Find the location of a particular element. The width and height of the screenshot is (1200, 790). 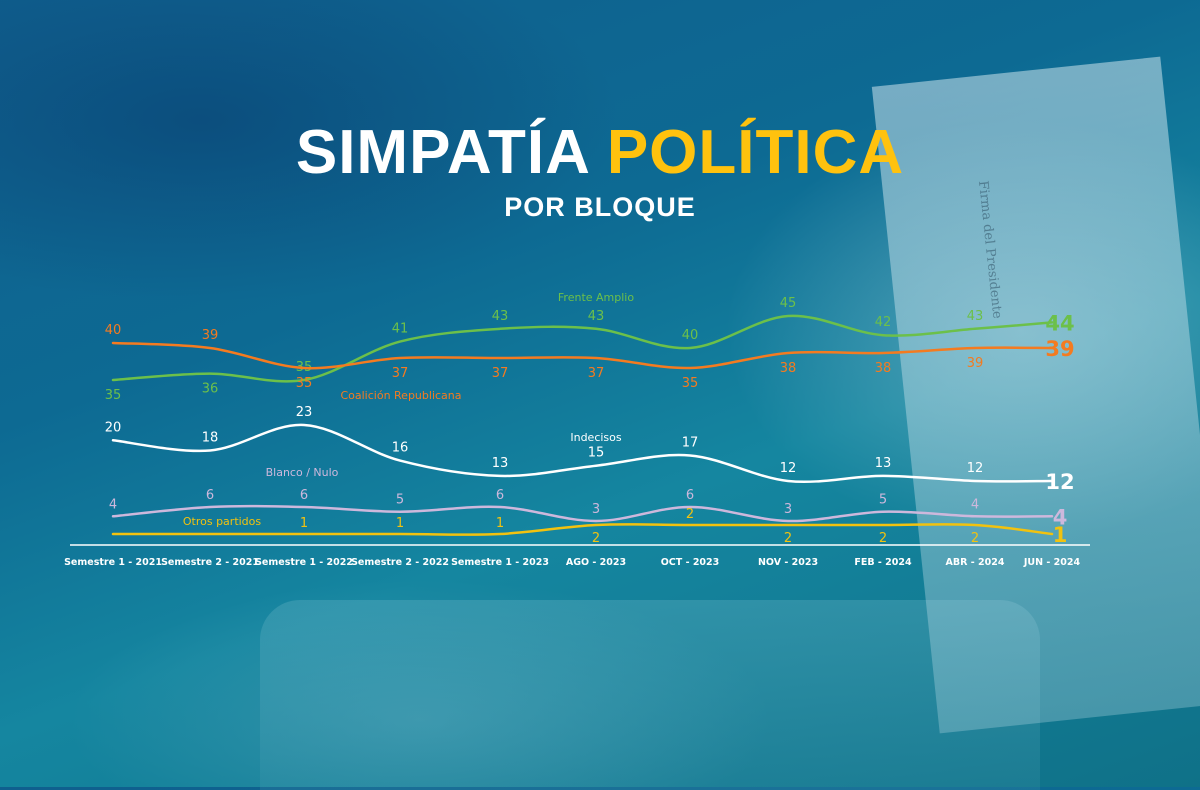

data-label-frente_amplio: 35 is located at coordinates (113, 395).